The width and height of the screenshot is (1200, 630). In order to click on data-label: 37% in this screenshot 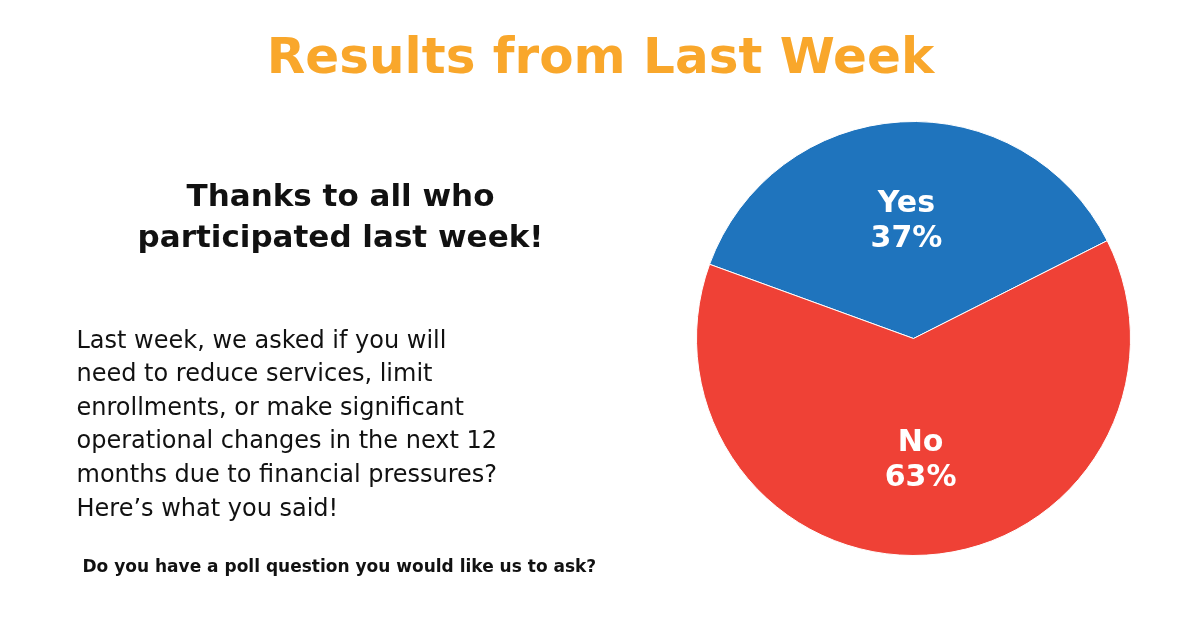, I will do `click(906, 237)`.